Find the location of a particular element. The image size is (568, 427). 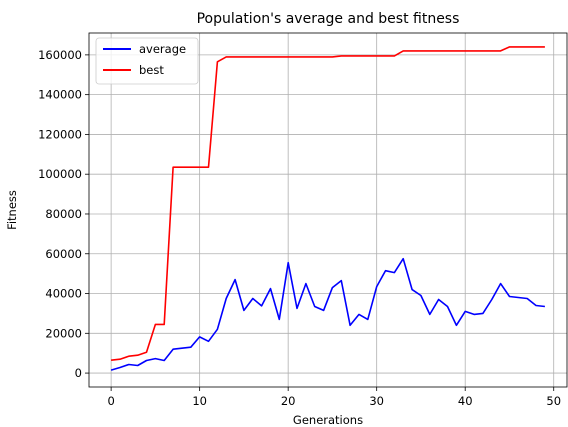

y-tick-label: 80000 is located at coordinates (63, 214).